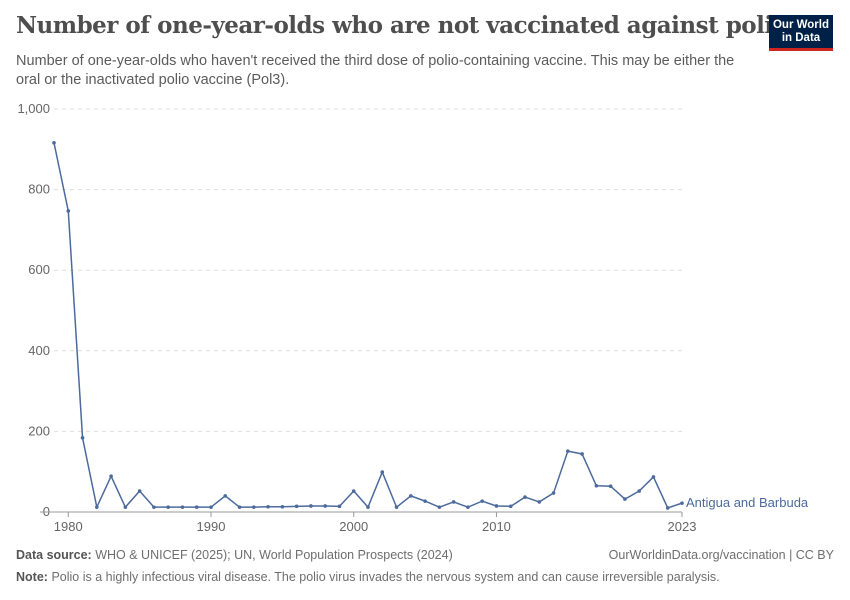  What do you see at coordinates (68, 526) in the screenshot?
I see `x-tick-label: 1980` at bounding box center [68, 526].